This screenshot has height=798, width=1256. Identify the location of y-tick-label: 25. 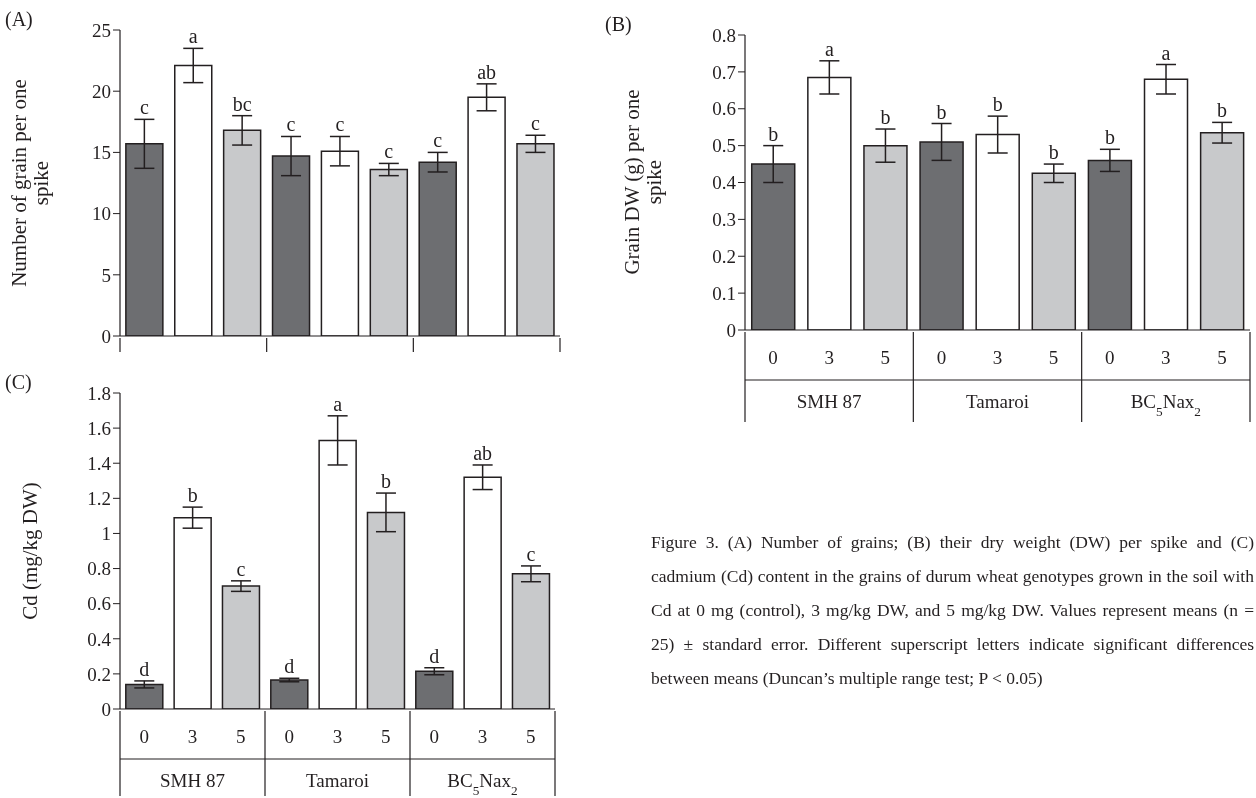
(101, 30).